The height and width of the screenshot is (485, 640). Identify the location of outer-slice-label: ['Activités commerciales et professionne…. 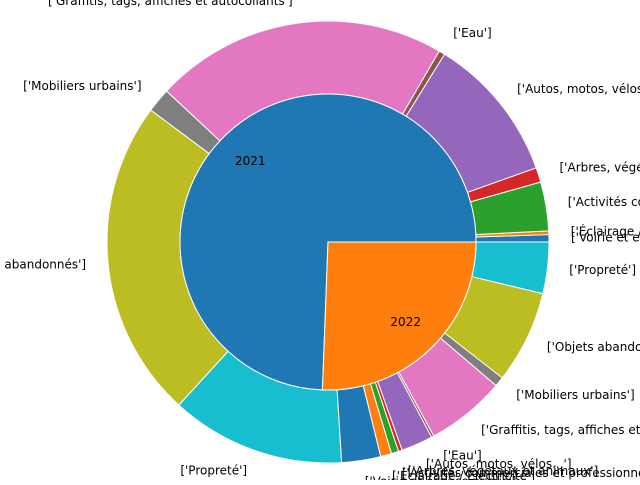
(604, 202).